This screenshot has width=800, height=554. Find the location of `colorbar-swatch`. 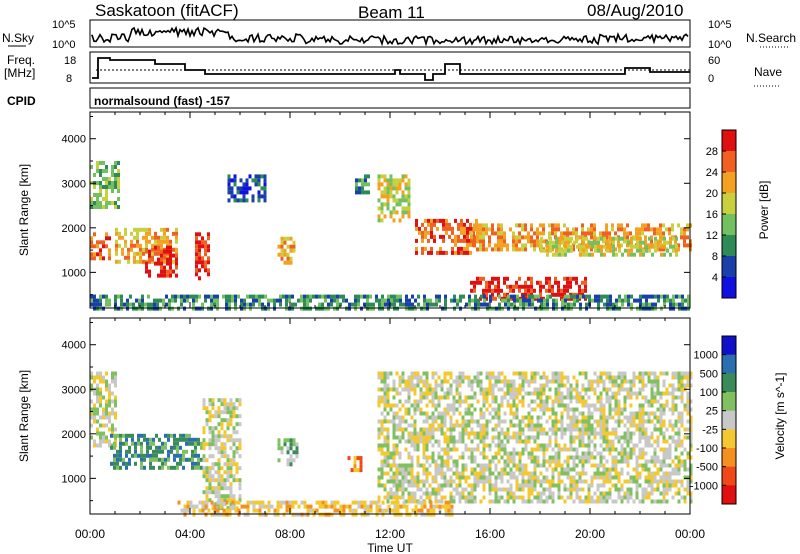

colorbar-swatch is located at coordinates (729, 420).